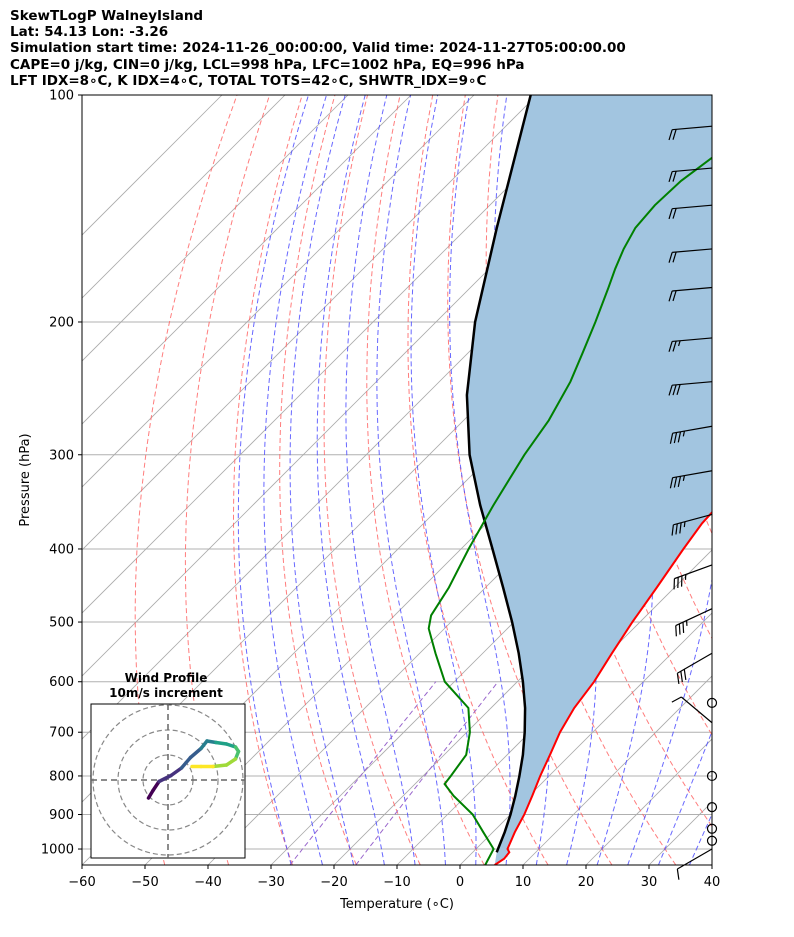  I want to click on x-tick-label: 40, so click(712, 882).